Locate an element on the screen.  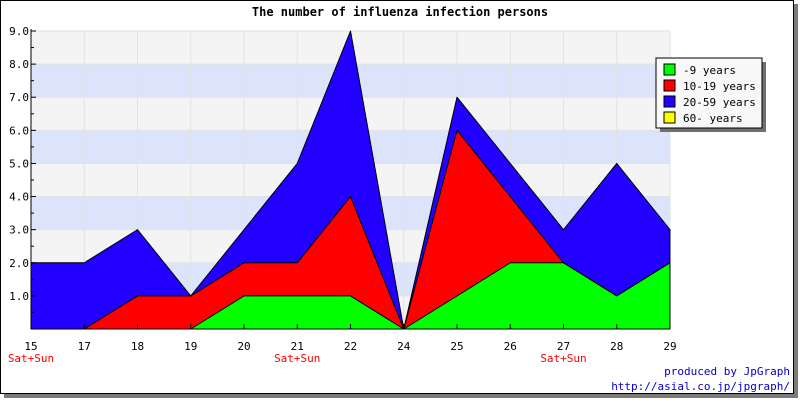
x-tick-label: 15 is located at coordinates (30, 346).